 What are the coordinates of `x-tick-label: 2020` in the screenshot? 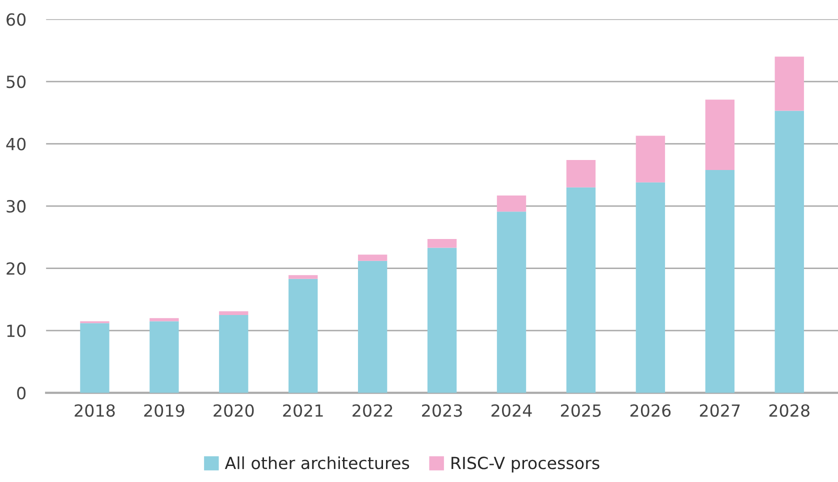 It's located at (234, 410).